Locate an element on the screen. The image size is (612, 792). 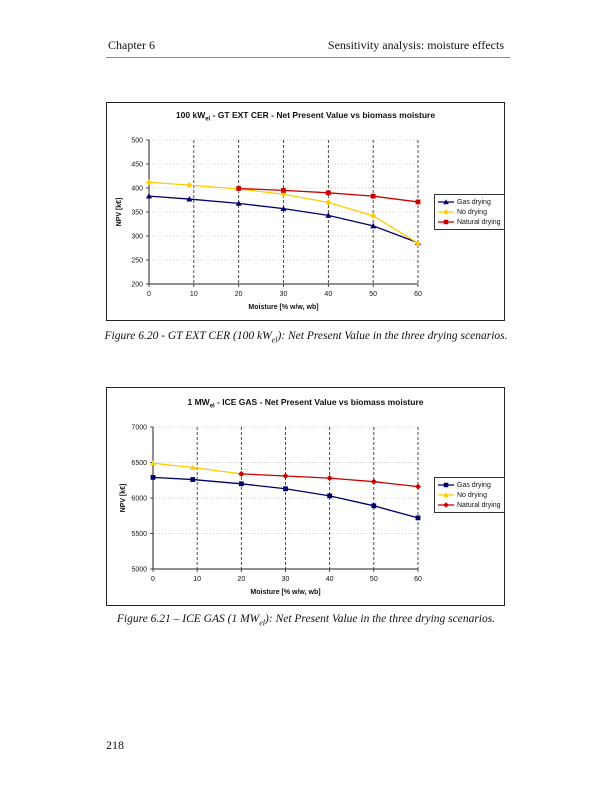
legend-item: Natural drying is located at coordinates (469, 222).